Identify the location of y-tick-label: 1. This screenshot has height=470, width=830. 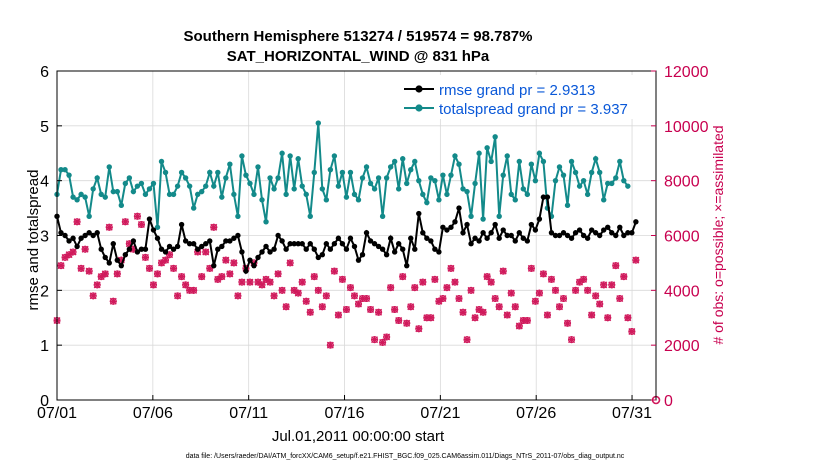
(44, 346).